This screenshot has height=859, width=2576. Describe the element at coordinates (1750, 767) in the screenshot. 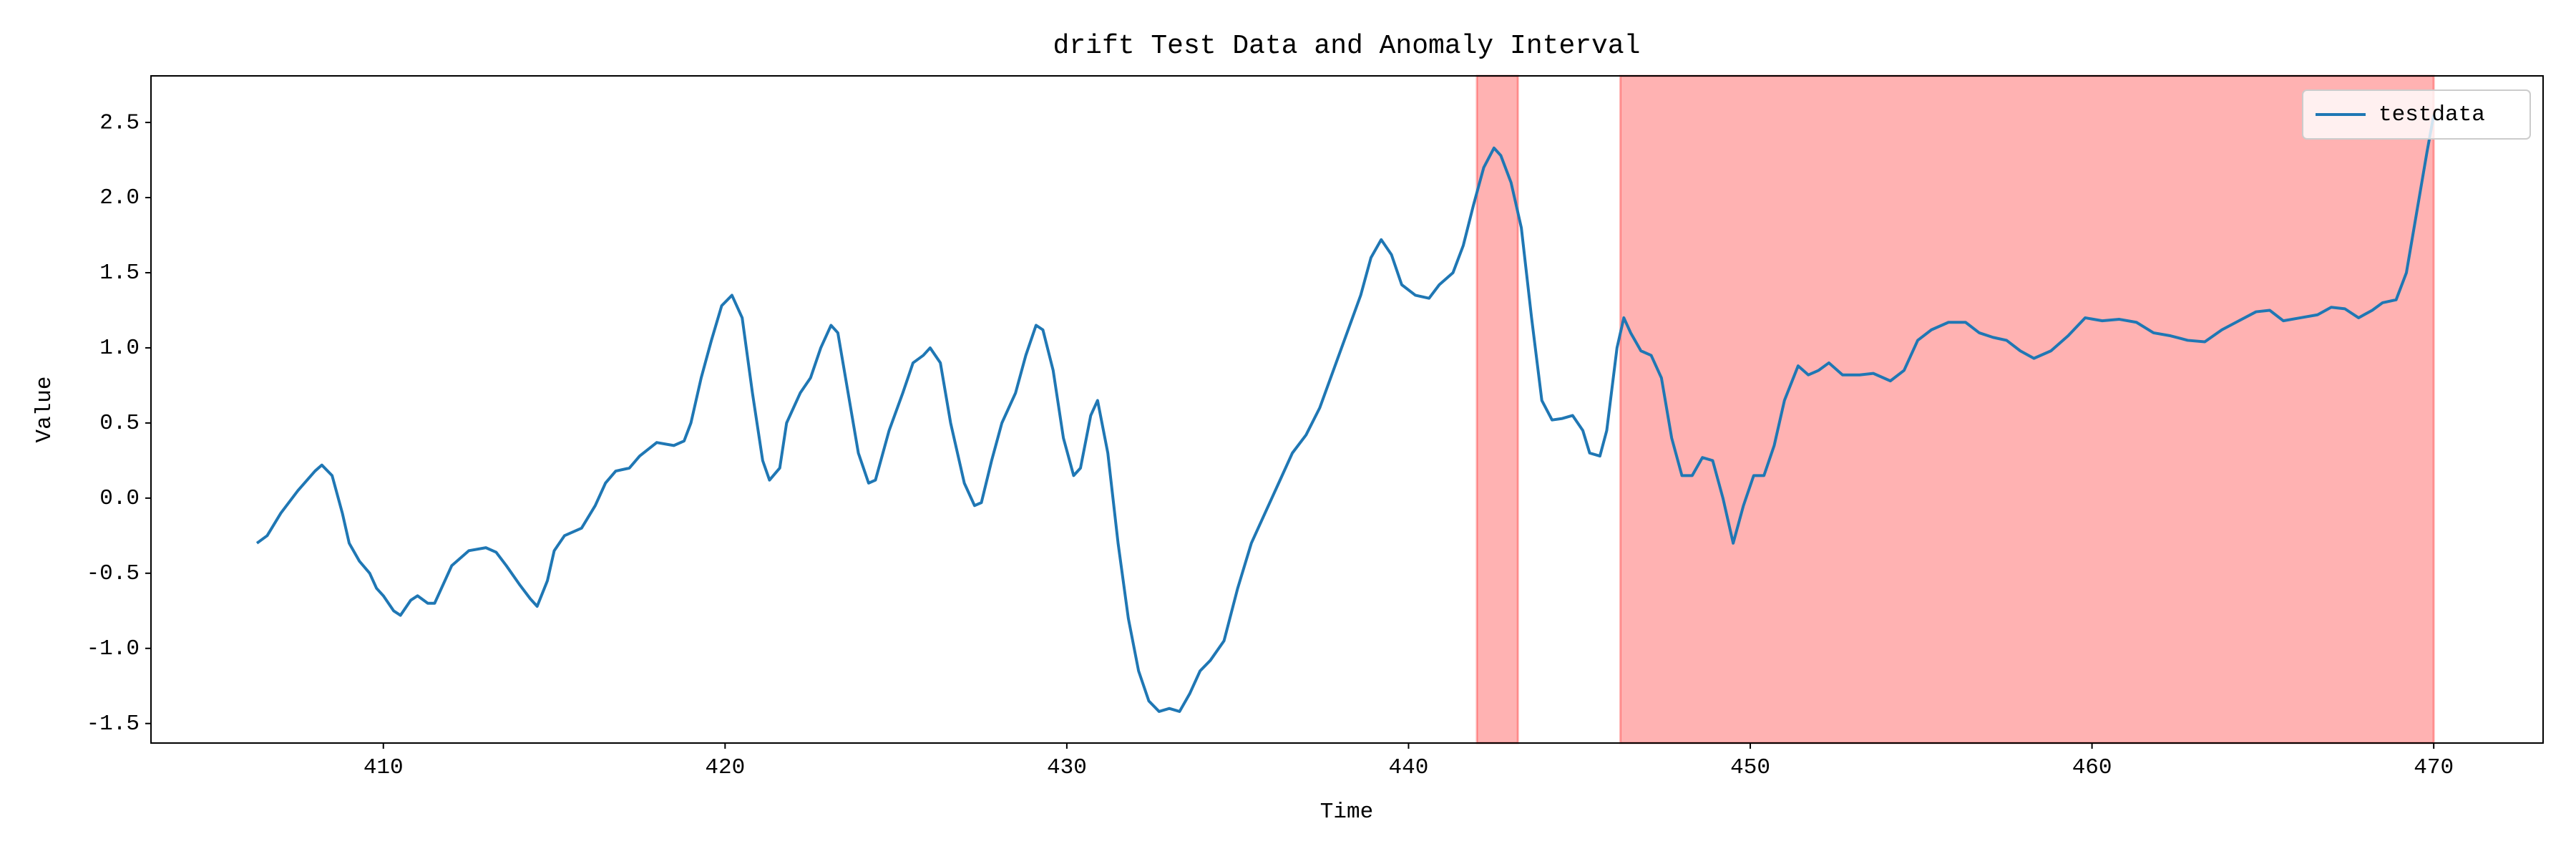

I see `x-tick-label: 450` at that location.